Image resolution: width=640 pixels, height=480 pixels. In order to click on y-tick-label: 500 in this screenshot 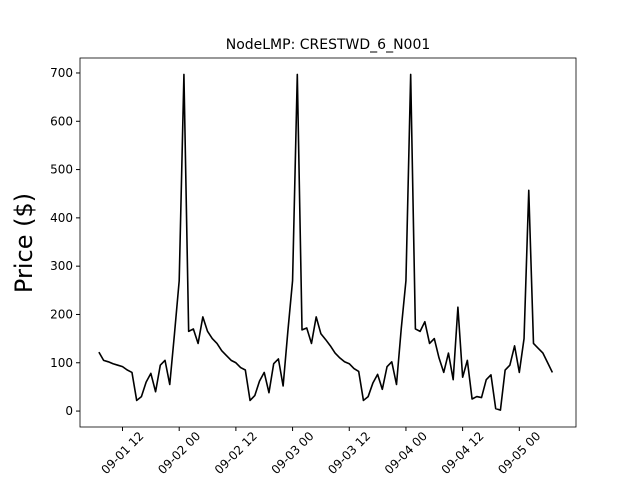, I will do `click(61, 170)`.